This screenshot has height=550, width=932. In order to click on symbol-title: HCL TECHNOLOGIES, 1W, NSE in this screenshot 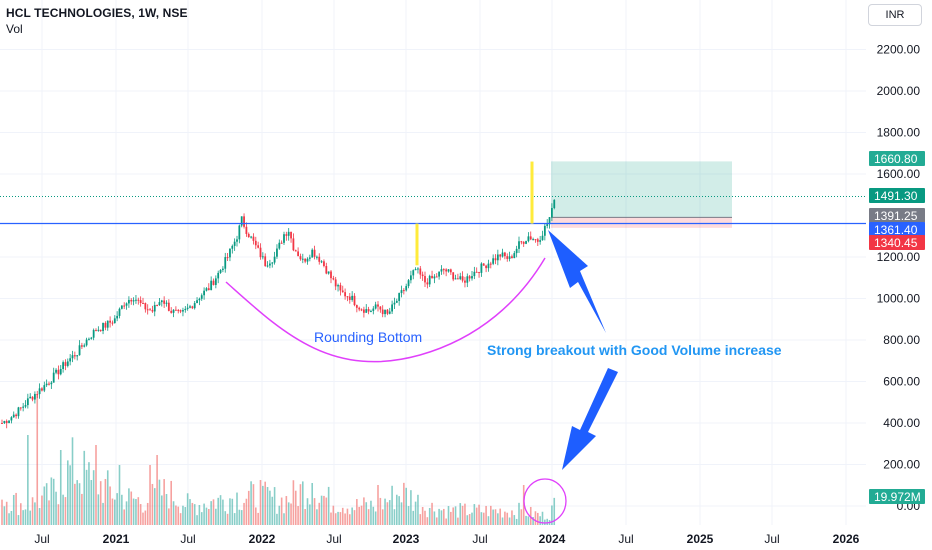, I will do `click(97, 13)`.